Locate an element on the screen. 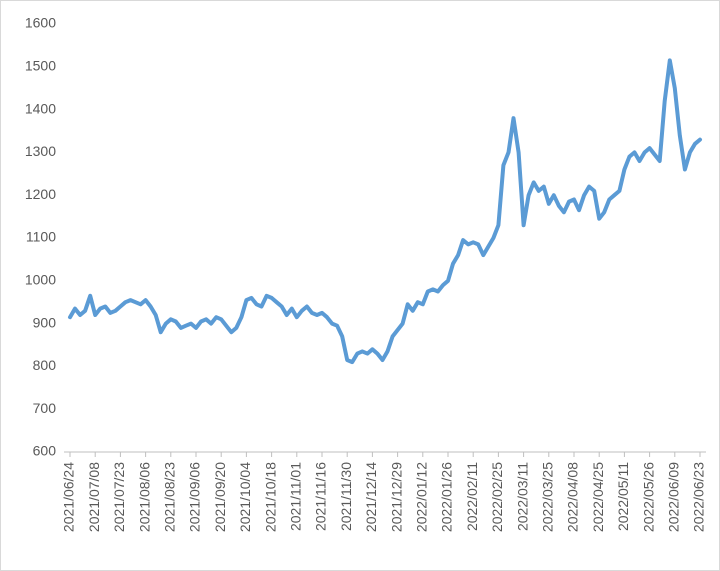 Image resolution: width=720 pixels, height=571 pixels. x-tick-label: 2021/07/08 is located at coordinates (94, 497).